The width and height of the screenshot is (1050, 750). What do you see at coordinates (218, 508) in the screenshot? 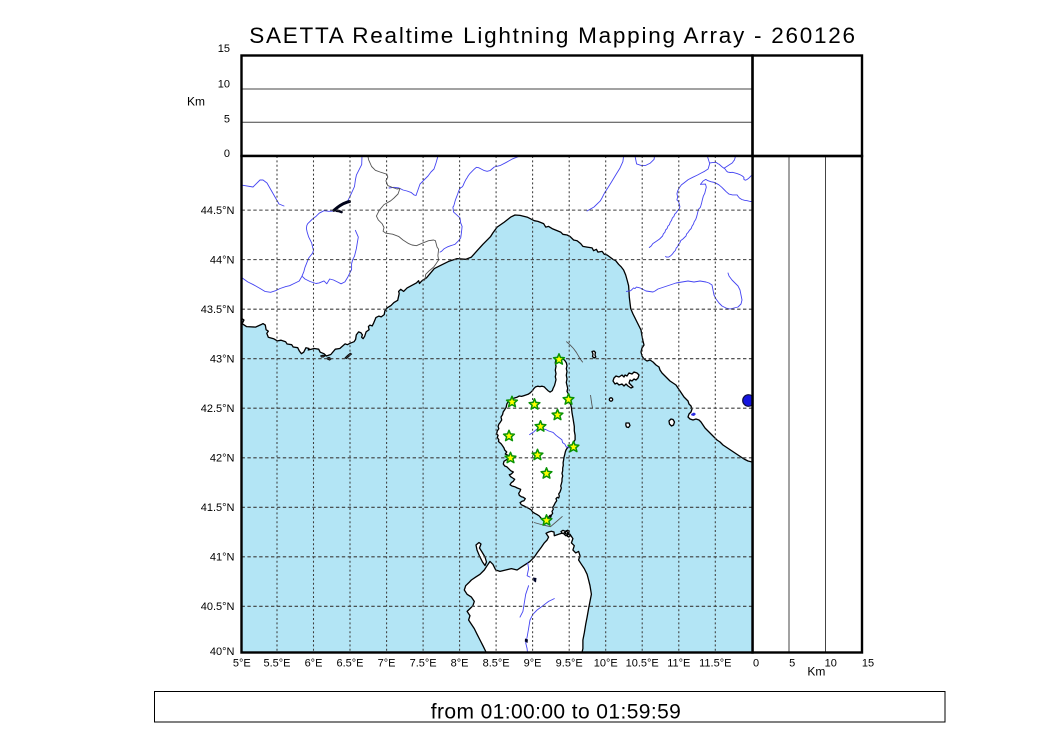
I see `svg-text: 41.5°N` at bounding box center [218, 508].